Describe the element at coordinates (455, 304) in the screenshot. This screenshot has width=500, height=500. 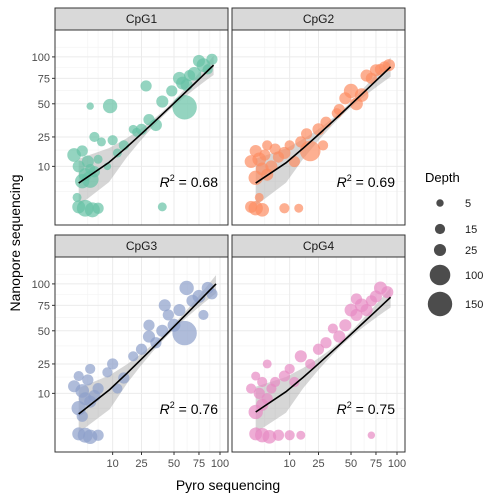
I see `legend-entry: 150` at that location.